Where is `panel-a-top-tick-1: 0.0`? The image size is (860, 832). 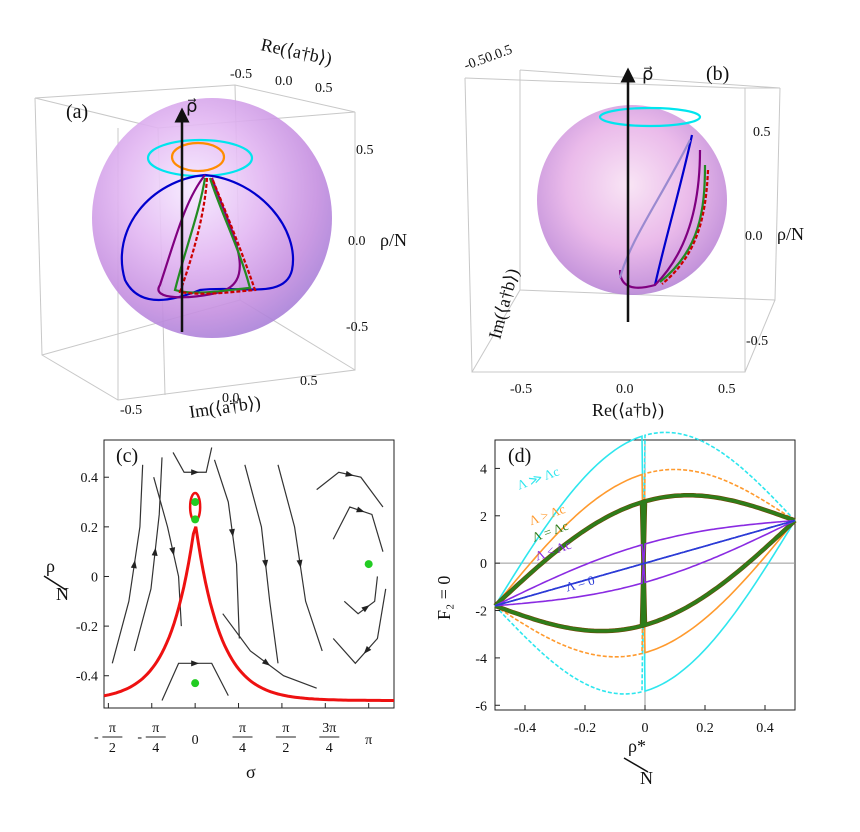 panel-a-top-tick-1: 0.0 is located at coordinates (284, 81).